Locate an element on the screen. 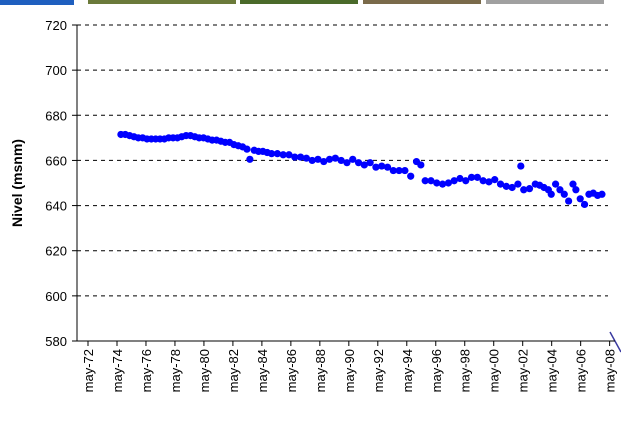 The image size is (621, 423). x-tick-label: may-02 is located at coordinates (523, 370).